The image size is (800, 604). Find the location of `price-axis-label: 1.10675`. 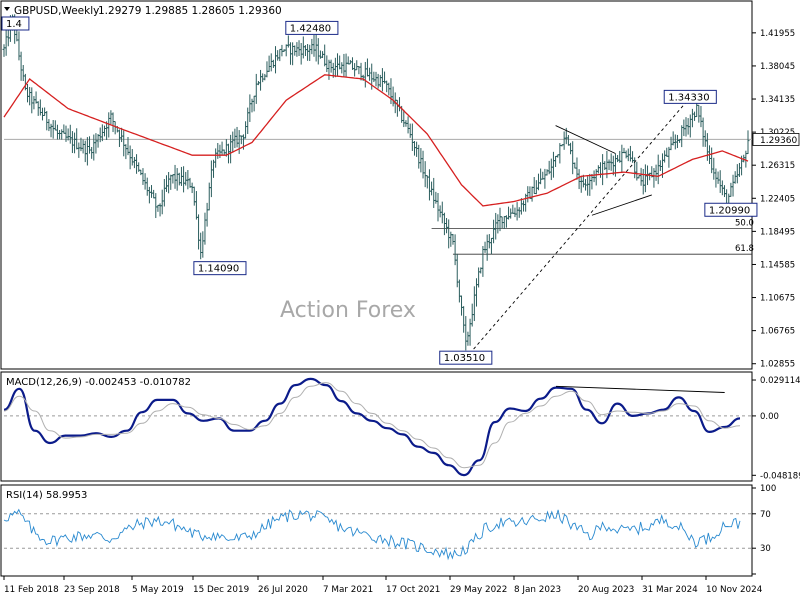

price-axis-label: 1.10675 is located at coordinates (777, 299).